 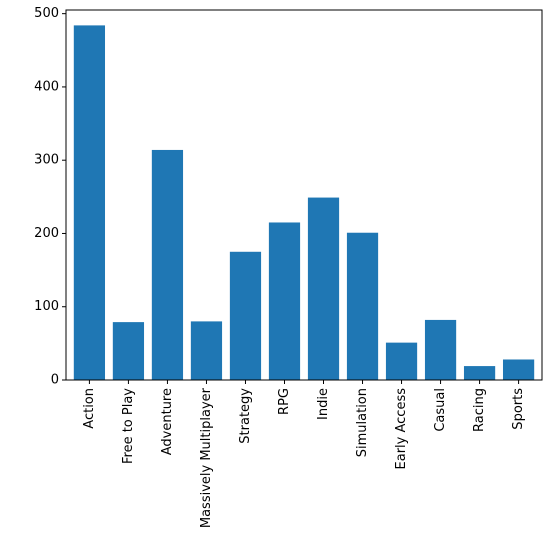 What do you see at coordinates (479, 373) in the screenshot?
I see `bar-racing` at bounding box center [479, 373].